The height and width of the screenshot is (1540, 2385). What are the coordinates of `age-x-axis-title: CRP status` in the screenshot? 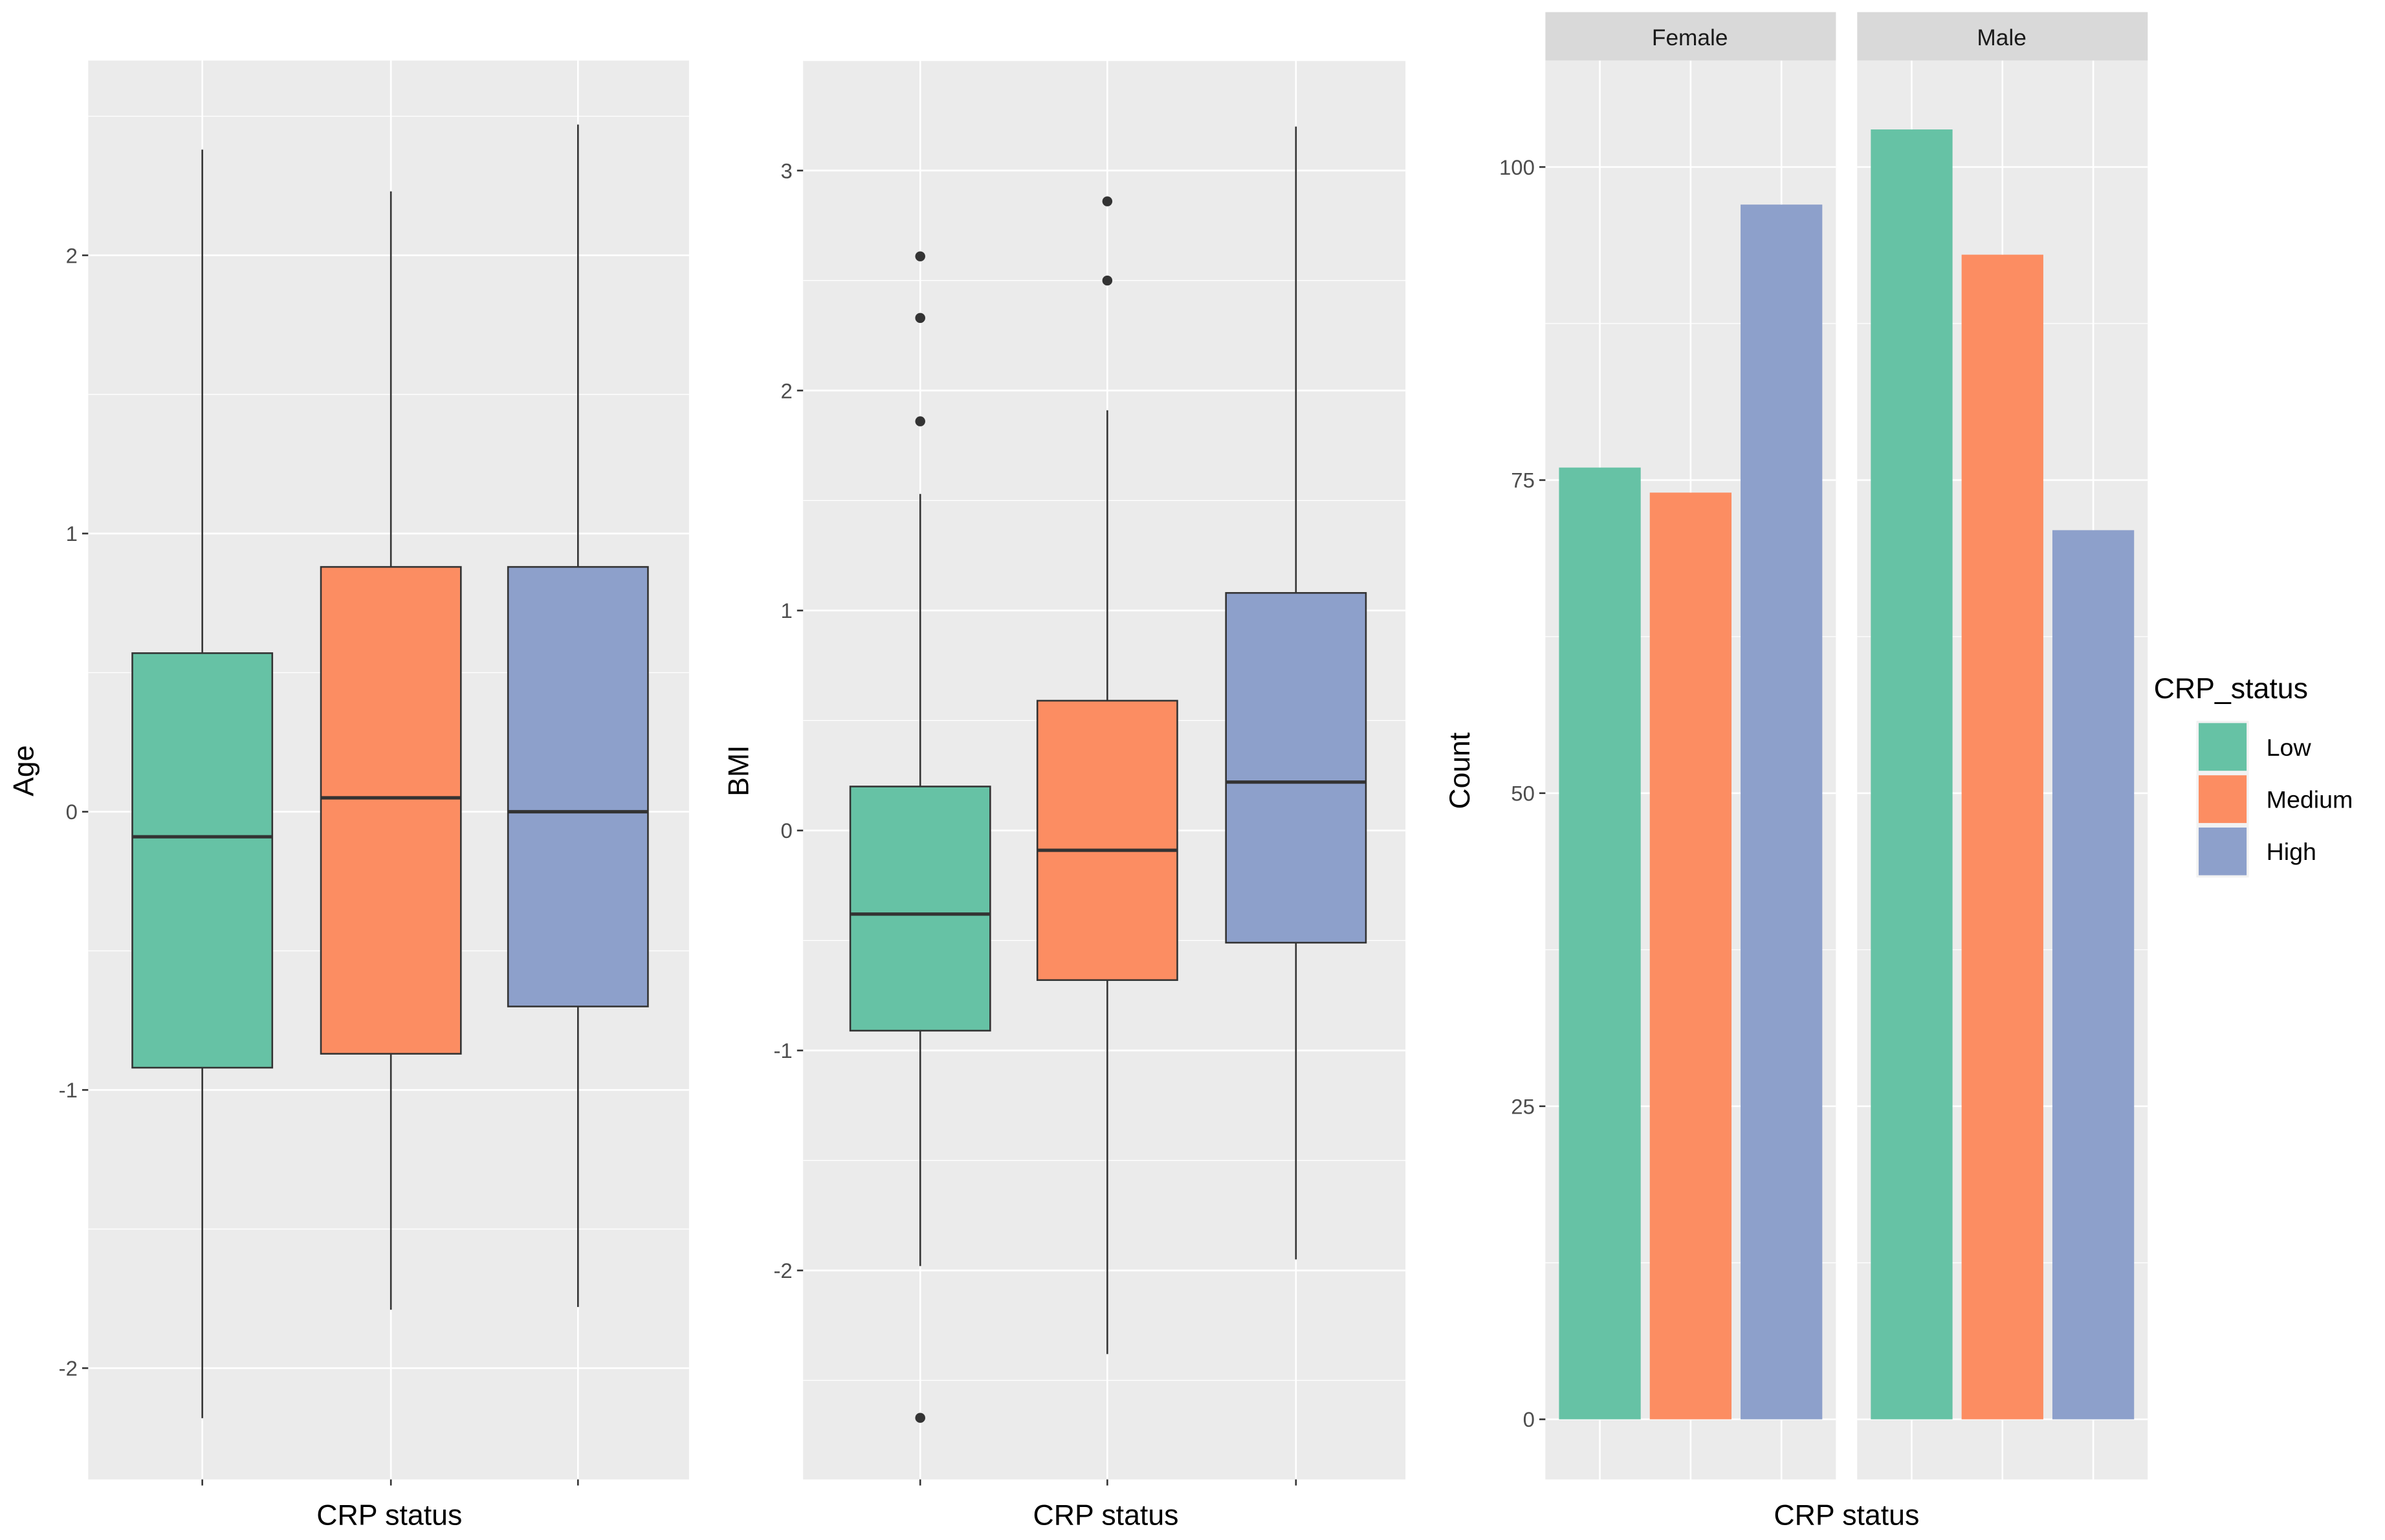 It's located at (389, 1516).